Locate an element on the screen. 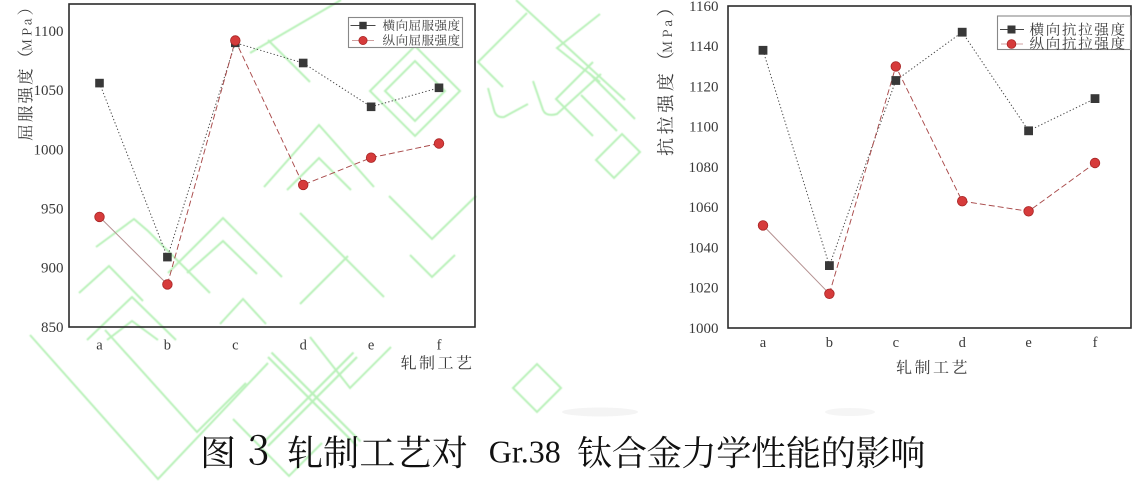 This screenshot has height=486, width=1138. svg-text: 1040 is located at coordinates (704, 248).